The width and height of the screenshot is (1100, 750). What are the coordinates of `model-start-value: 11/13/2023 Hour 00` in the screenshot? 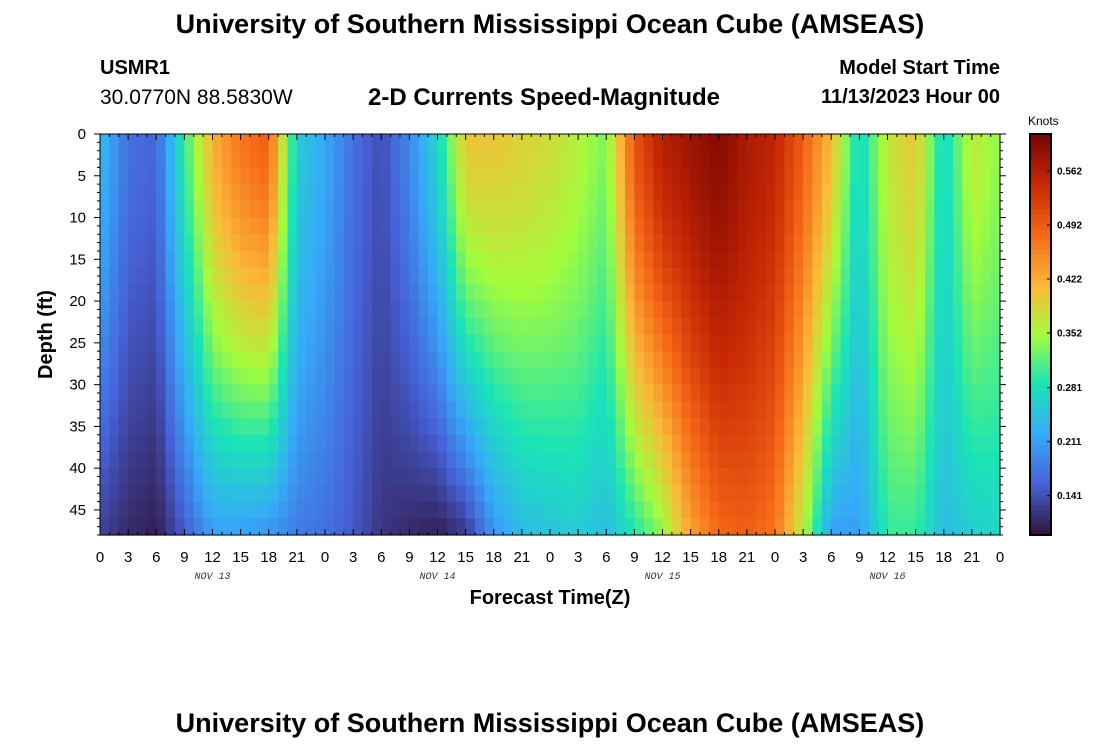 It's located at (910, 97).